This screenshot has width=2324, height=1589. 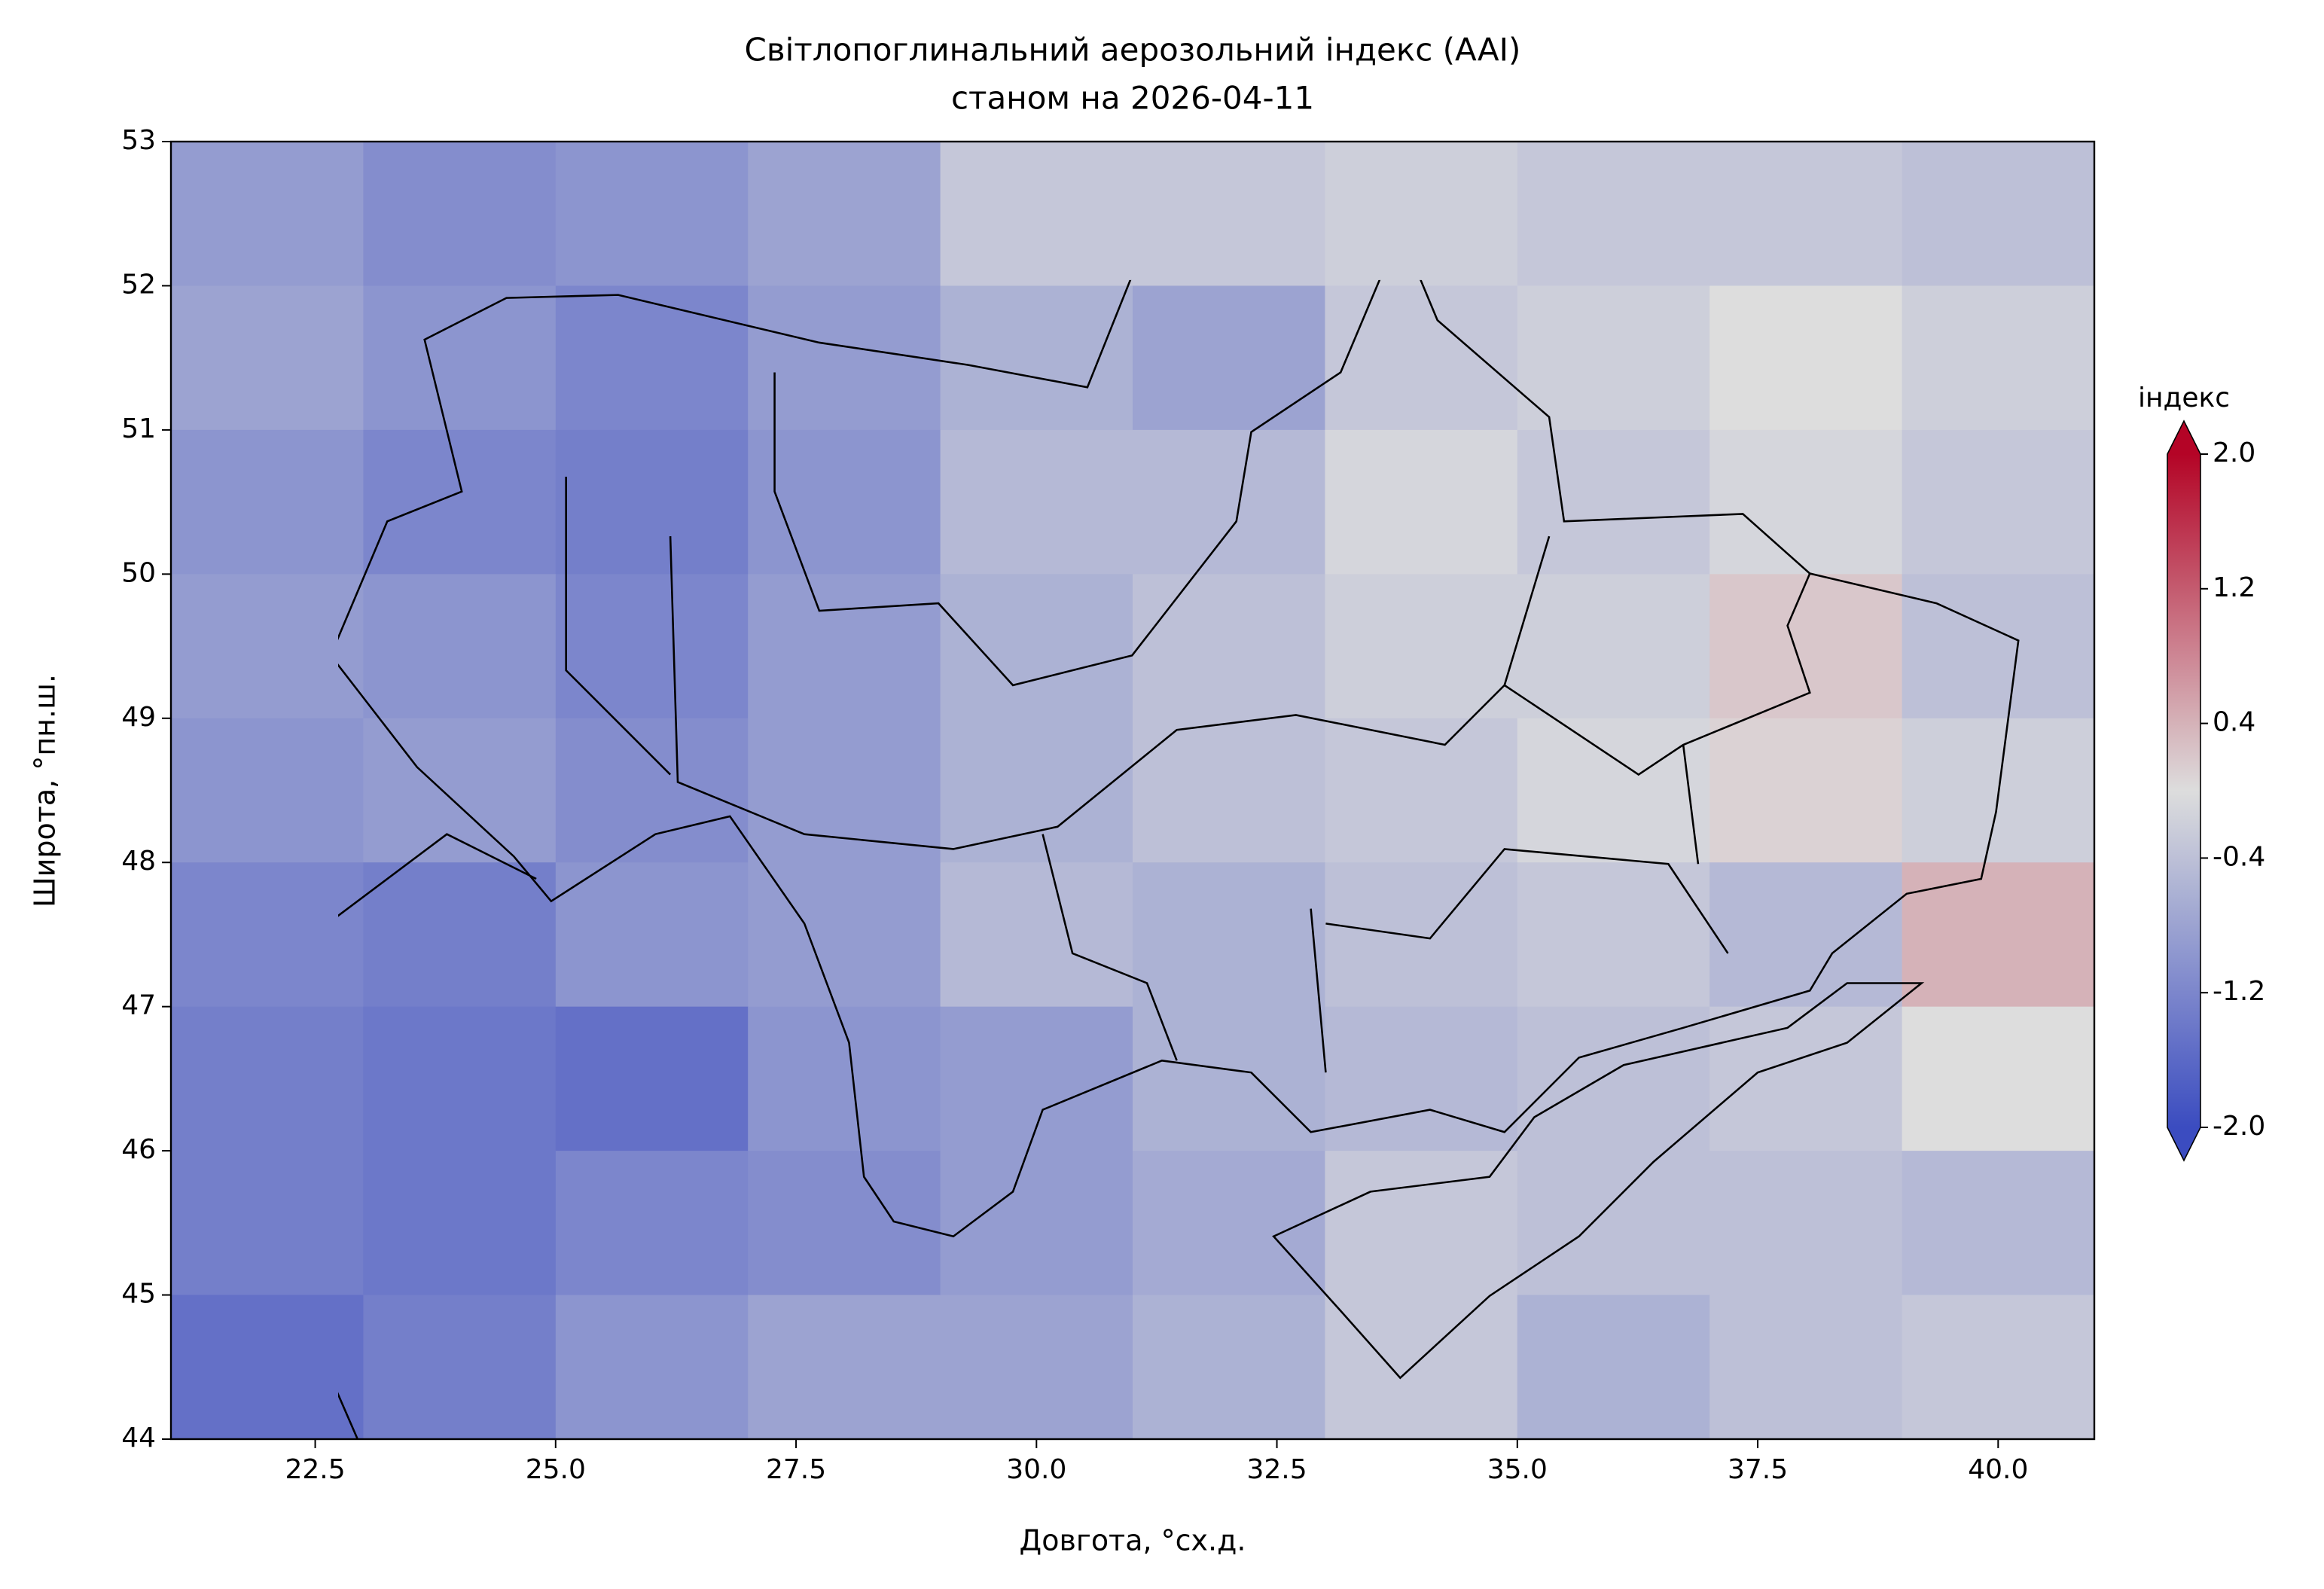 I want to click on x-tick-label: 37.5, so click(x=1758, y=1469).